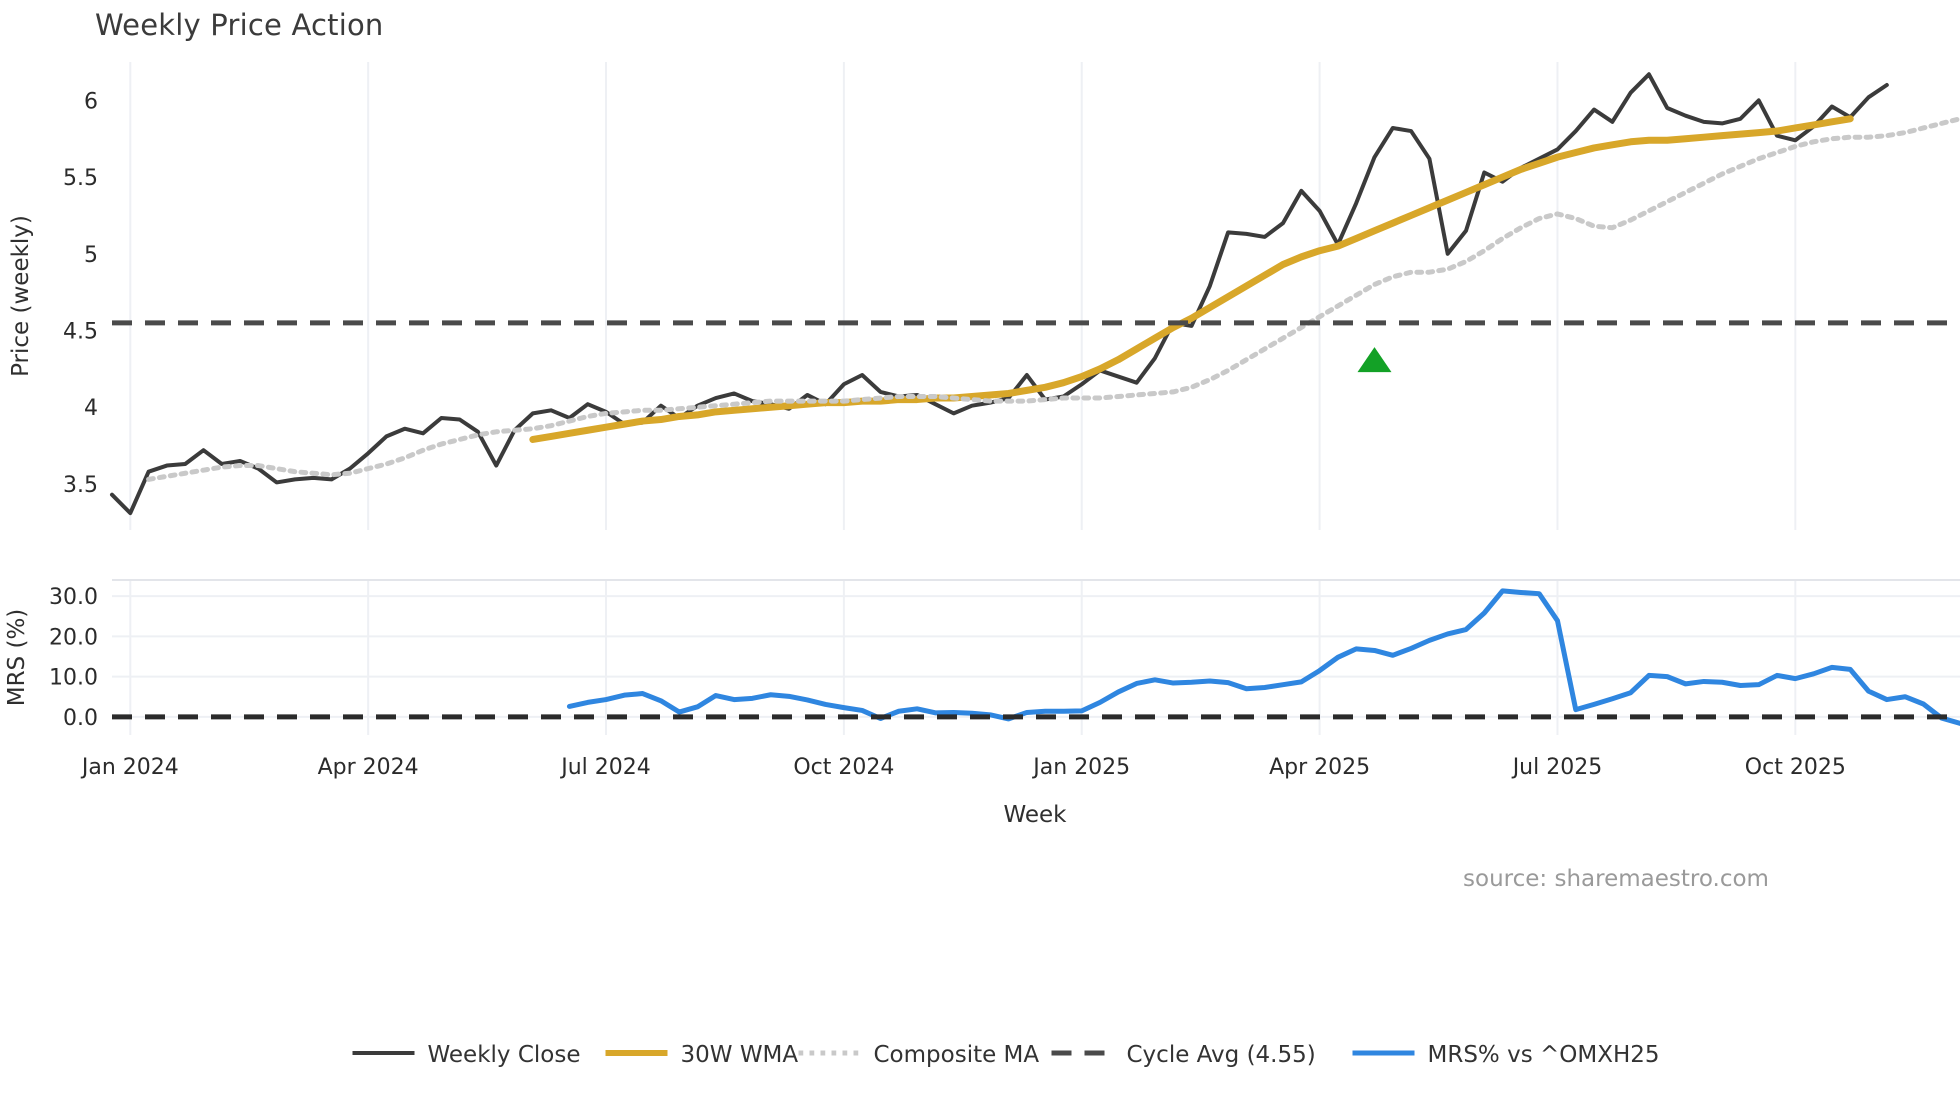  I want to click on legend-label-30w-wma: 30W WMA, so click(740, 1055).